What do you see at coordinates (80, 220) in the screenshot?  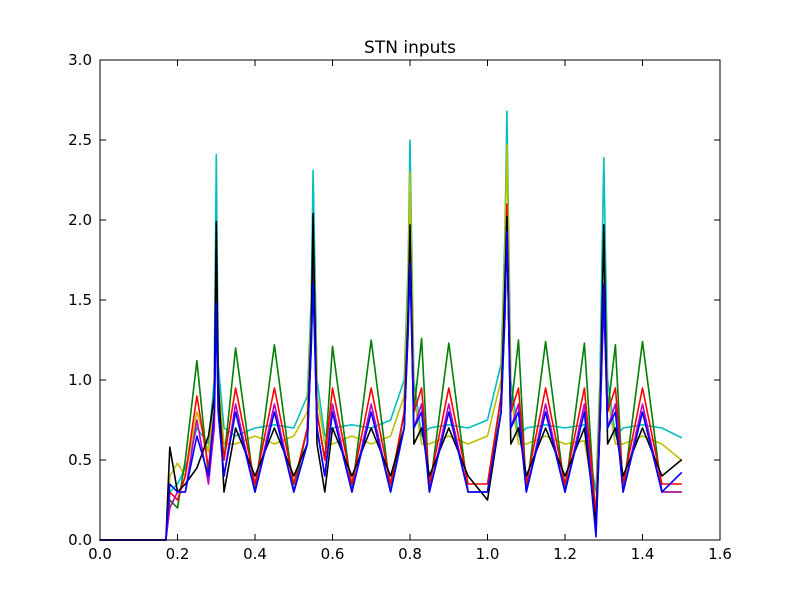 I see `y-tick-label: 2.0` at bounding box center [80, 220].